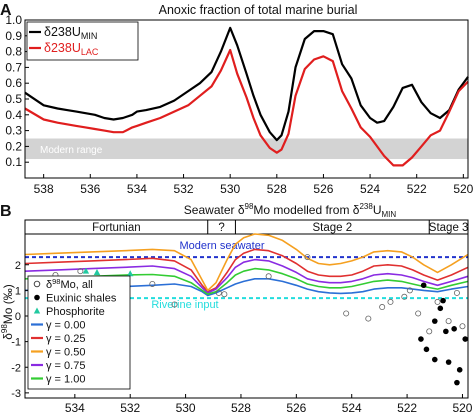 The image size is (474, 415). I want to click on panel-a-letter: A, so click(6, 10).